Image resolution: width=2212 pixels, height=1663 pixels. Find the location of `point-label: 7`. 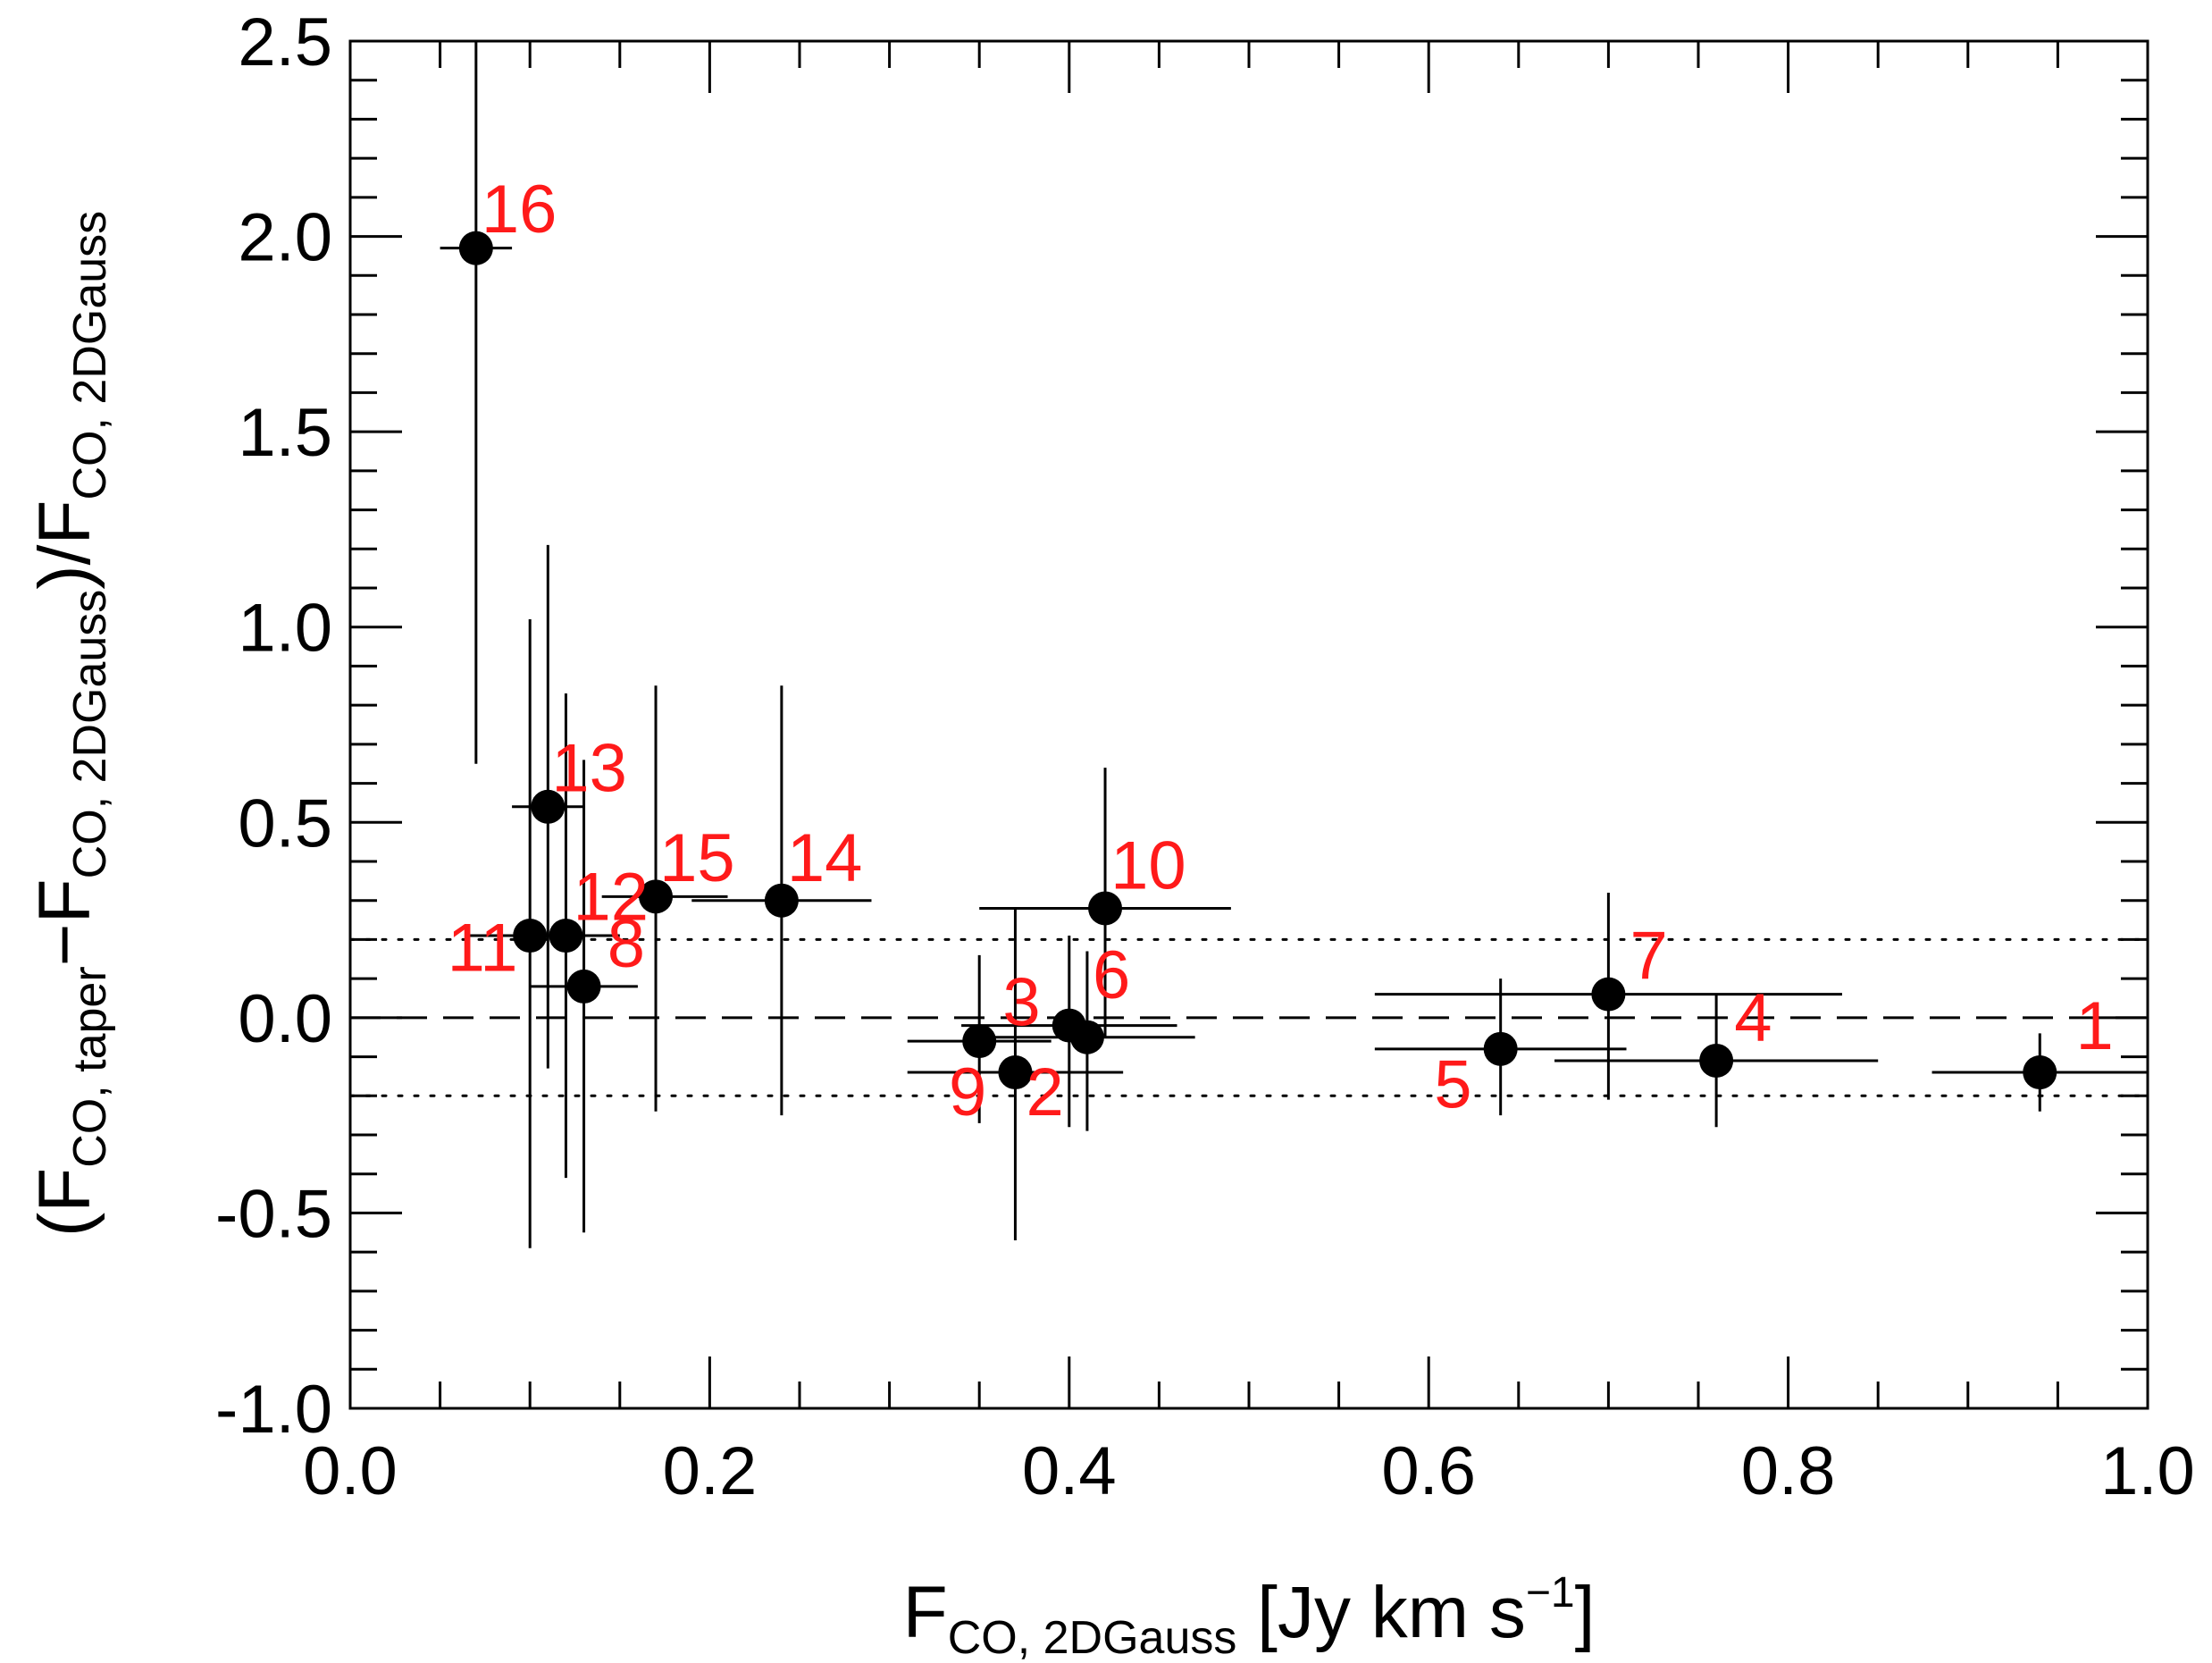

point-label: 7 is located at coordinates (1649, 956).